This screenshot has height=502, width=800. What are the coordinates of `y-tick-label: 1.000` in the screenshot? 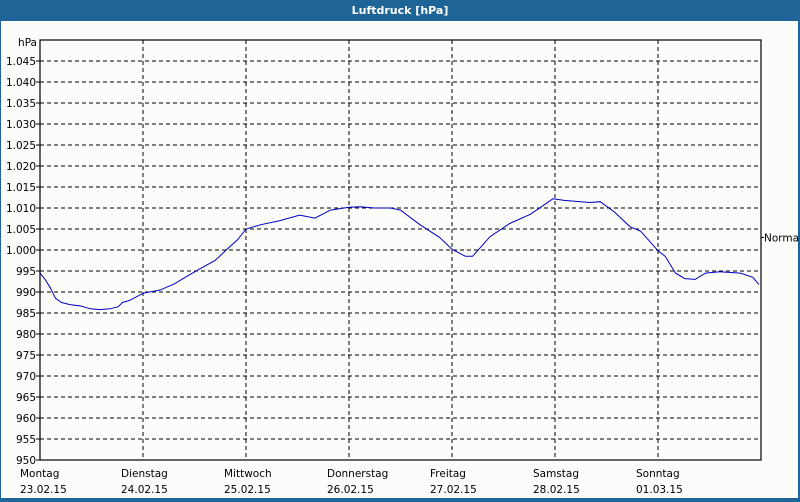 It's located at (21, 251).